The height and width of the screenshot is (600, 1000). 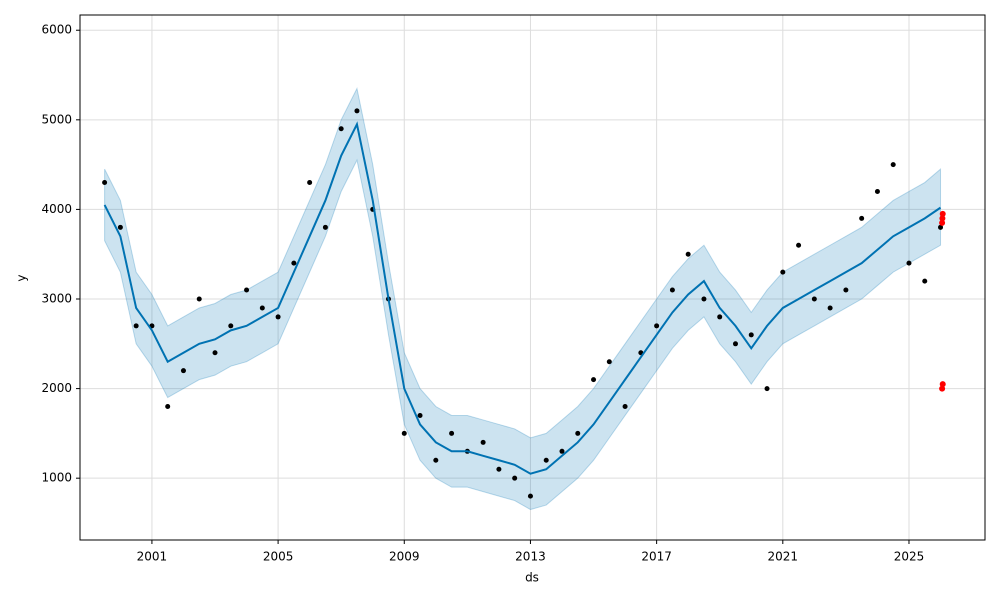 What do you see at coordinates (56, 478) in the screenshot?
I see `y-tick-label: 1000` at bounding box center [56, 478].